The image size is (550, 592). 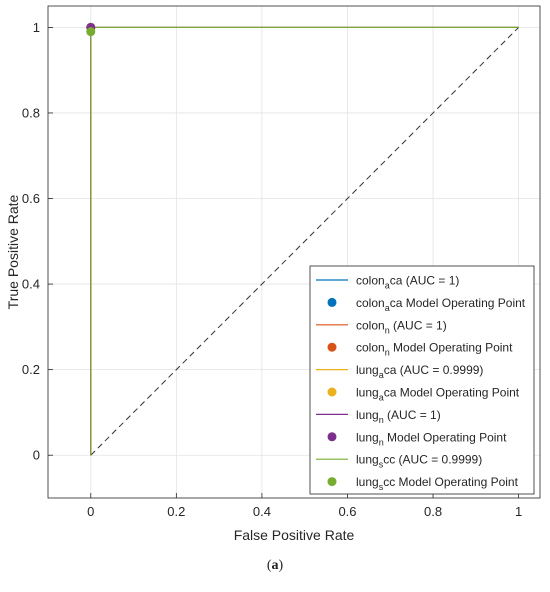 I want to click on caption-letter: a, so click(x=275, y=565).